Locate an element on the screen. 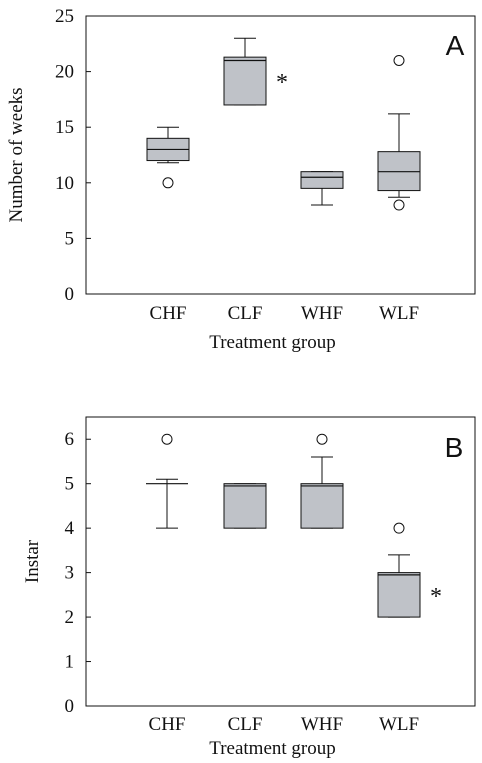 The width and height of the screenshot is (482, 763). y-tick-label: 3 is located at coordinates (70, 573).